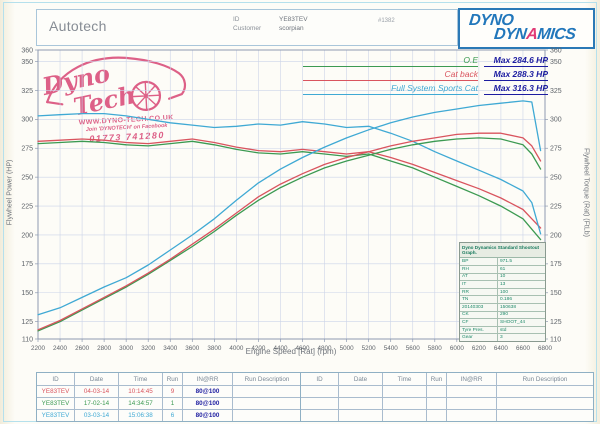 Image resolution: width=600 pixels, height=424 pixels. I want to click on y-tick-label-left: 325, so click(27, 91).